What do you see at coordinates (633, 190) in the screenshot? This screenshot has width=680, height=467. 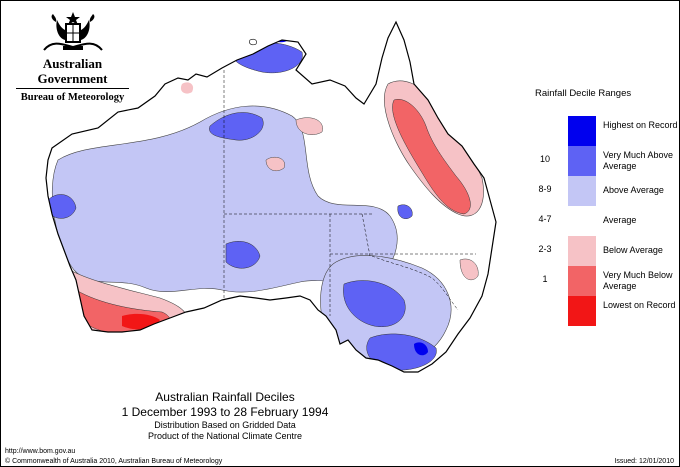 I see `legend-label: Above Average` at bounding box center [633, 190].